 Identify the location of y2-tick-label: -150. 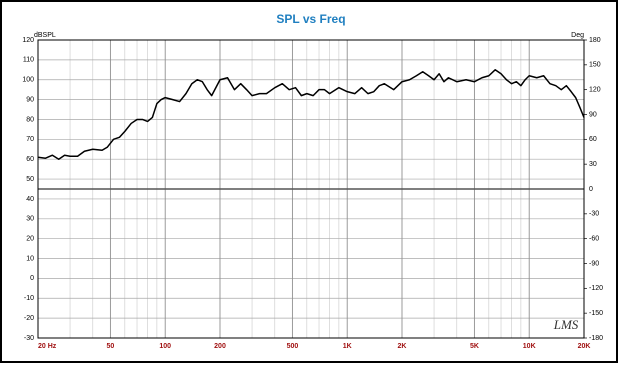
(596, 313).